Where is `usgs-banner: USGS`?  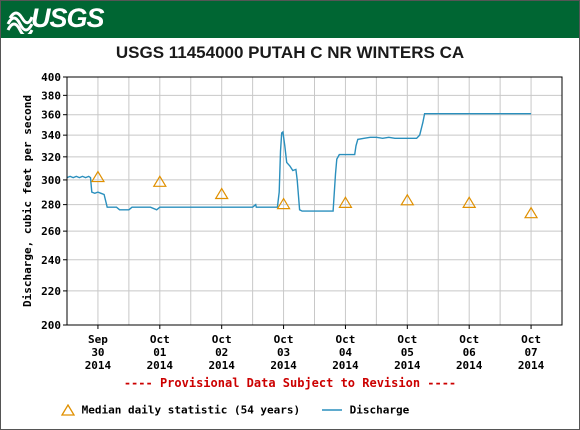 usgs-banner: USGS is located at coordinates (290, 19).